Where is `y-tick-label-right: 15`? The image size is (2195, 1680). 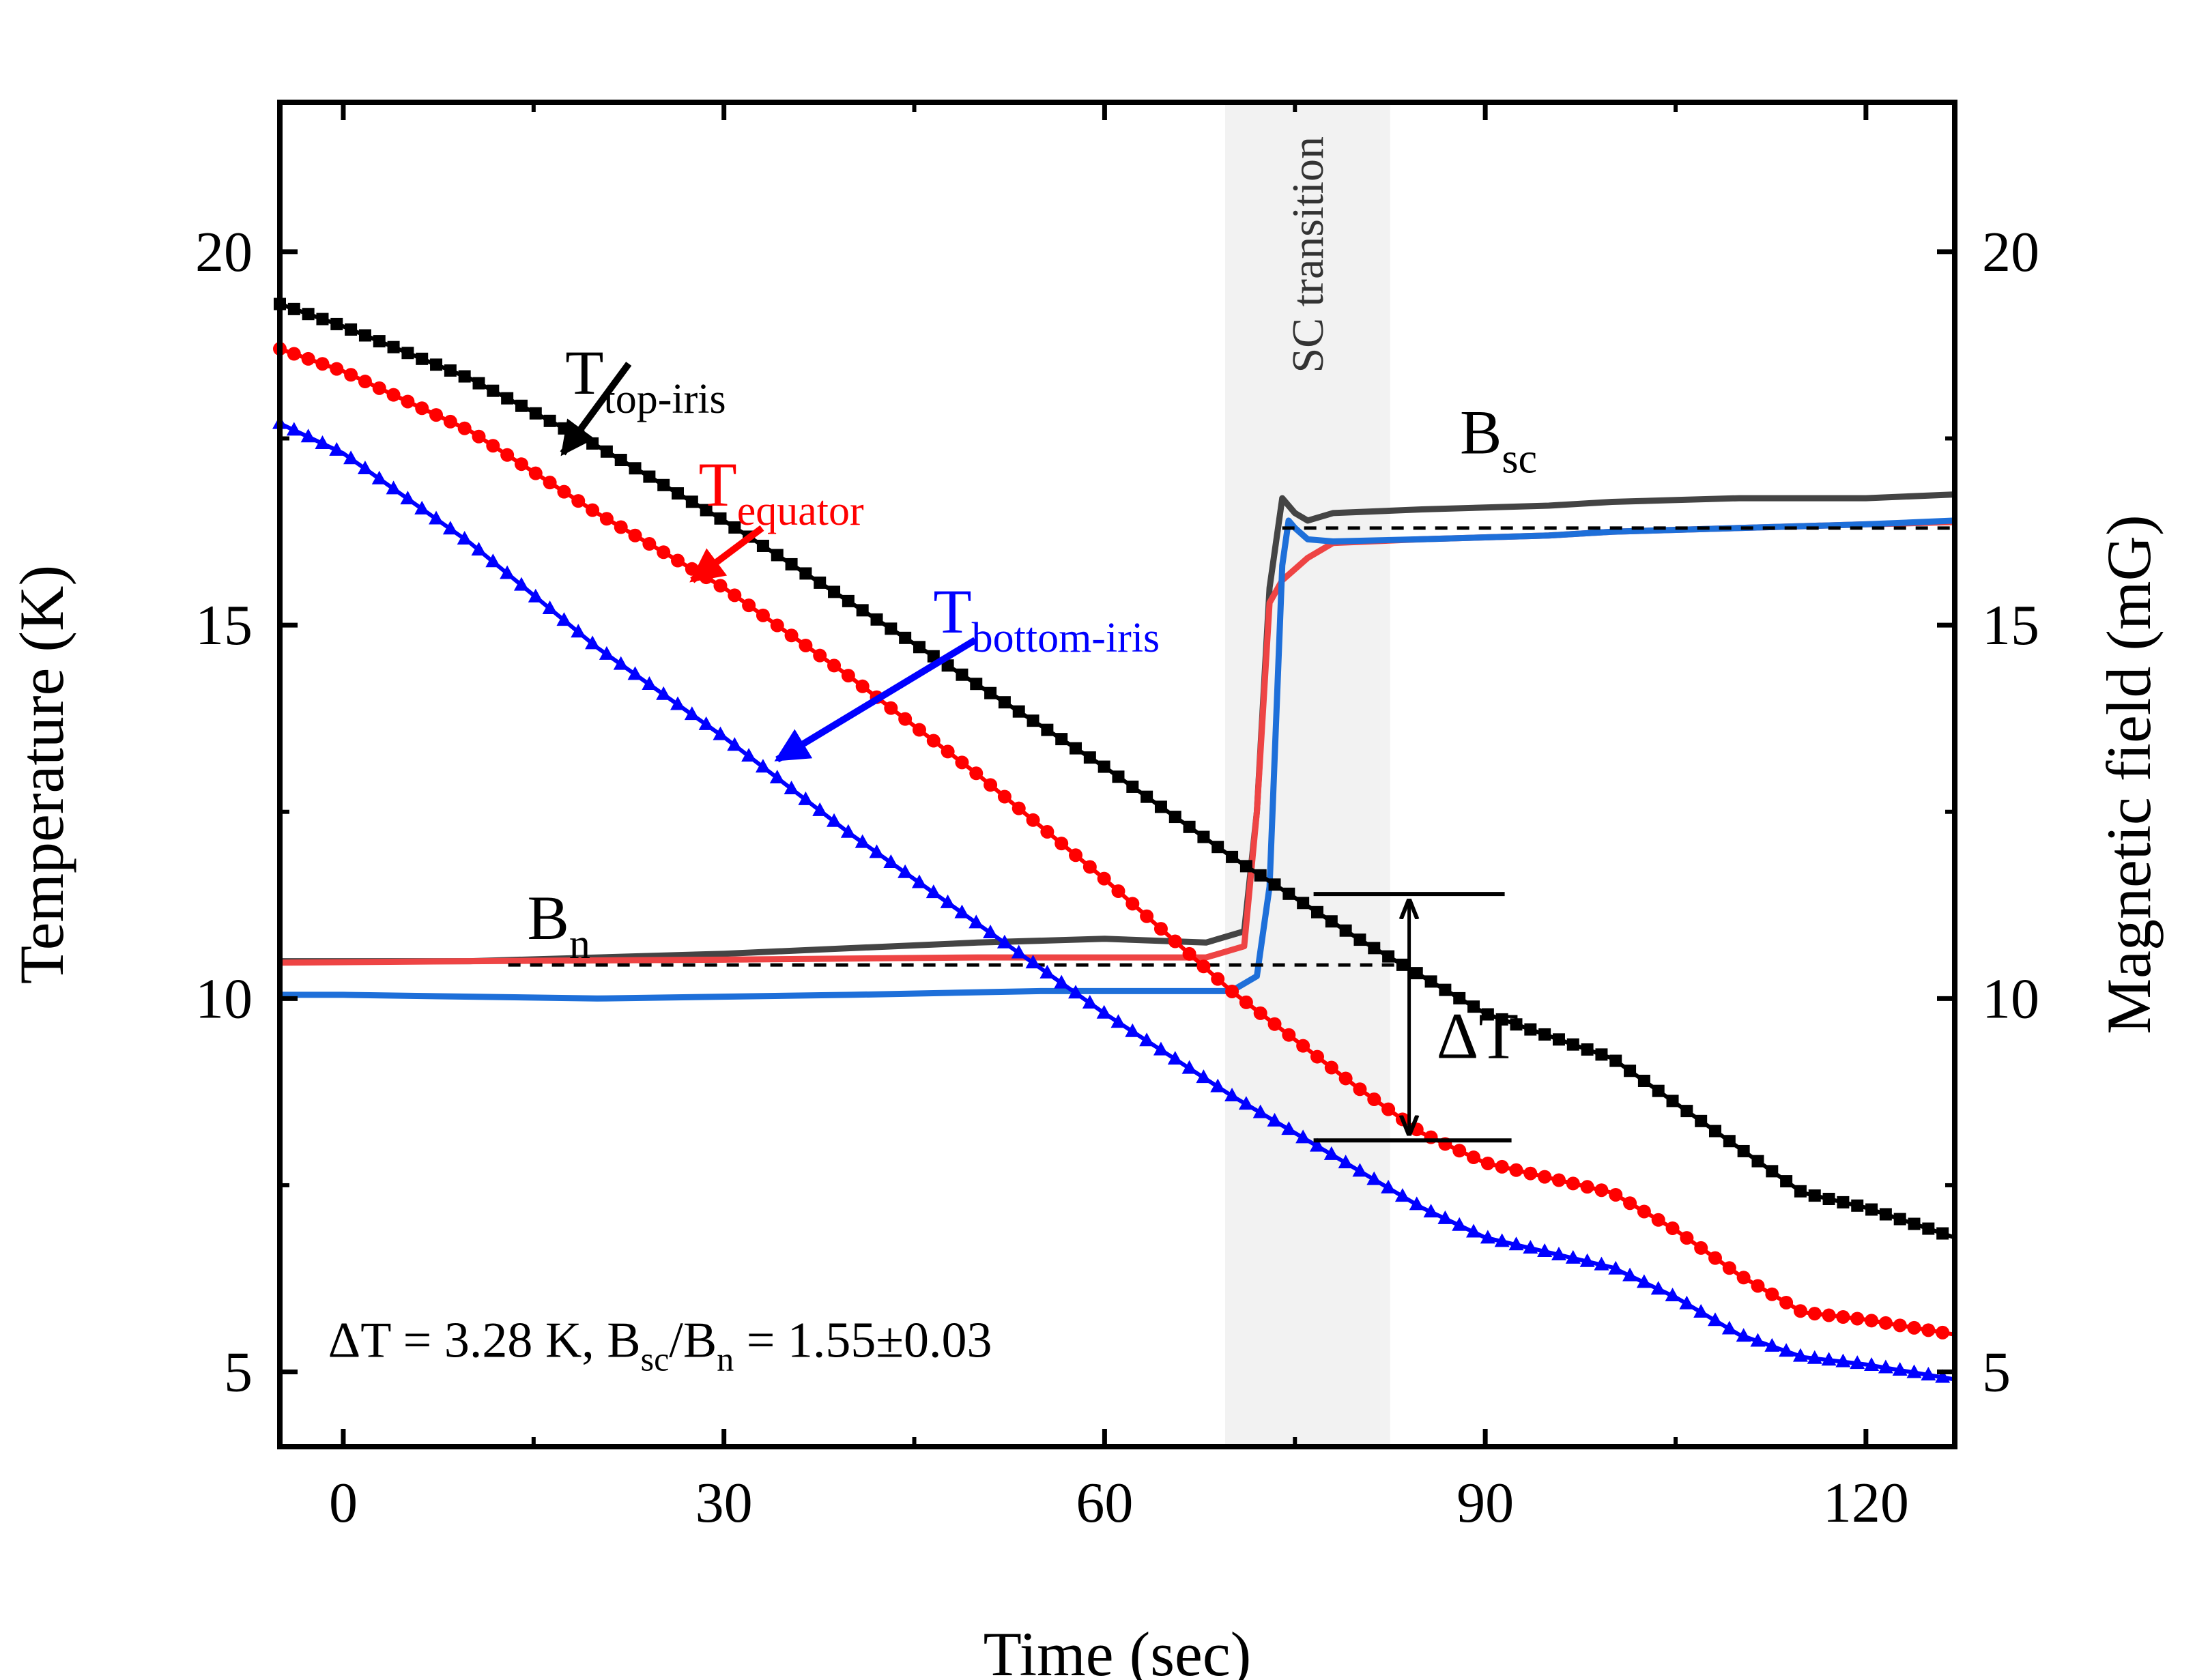
y-tick-label-right: 15 is located at coordinates (2011, 625).